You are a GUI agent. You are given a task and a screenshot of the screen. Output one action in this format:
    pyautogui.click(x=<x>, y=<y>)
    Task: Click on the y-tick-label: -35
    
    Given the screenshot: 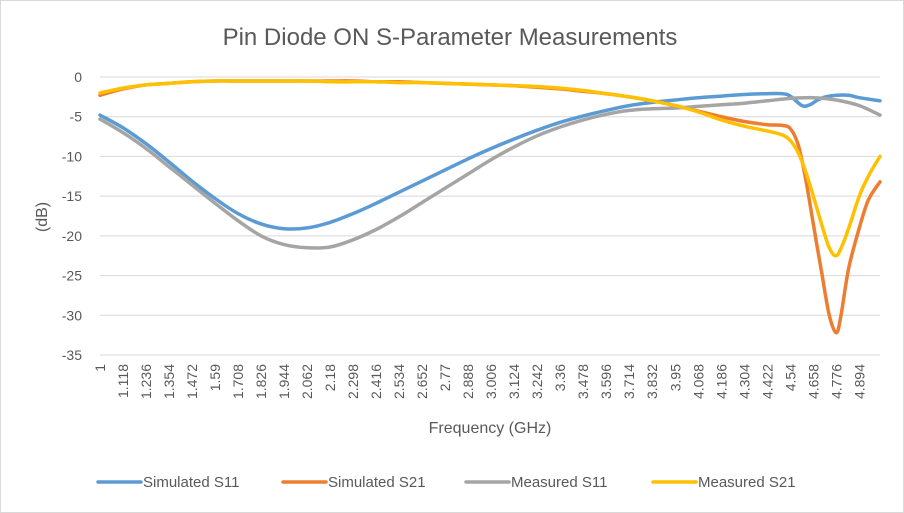 What is the action you would take?
    pyautogui.click(x=72, y=355)
    